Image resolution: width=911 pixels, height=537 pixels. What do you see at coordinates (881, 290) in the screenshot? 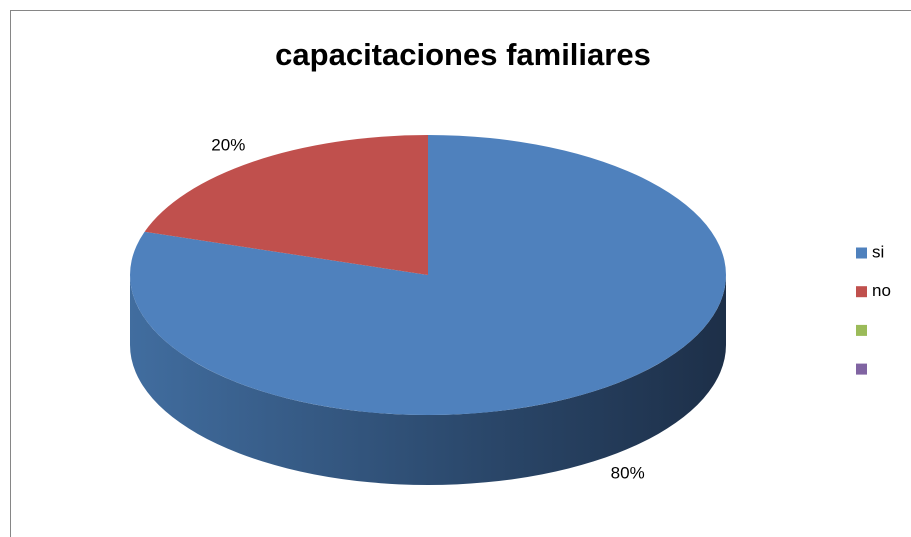
I see `legend-label: no` at bounding box center [881, 290].